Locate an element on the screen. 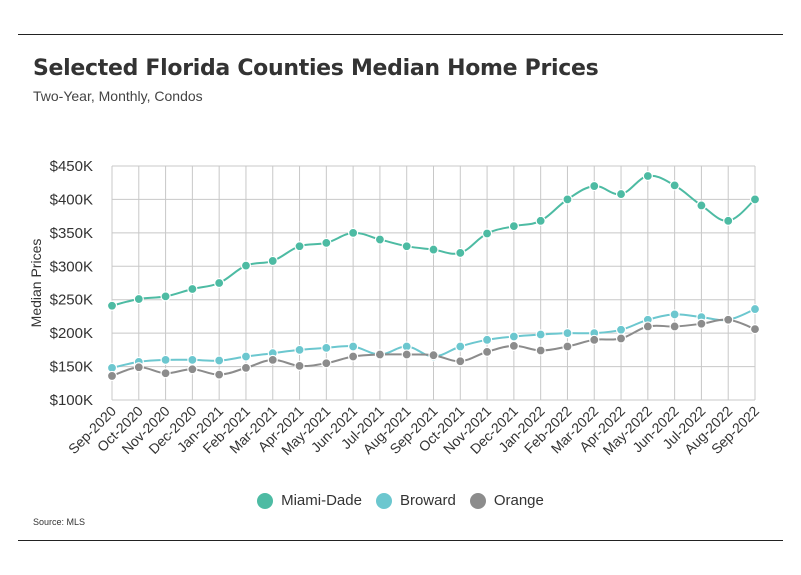  chart-subtitle: Two-Year, Monthly, Condos is located at coordinates (118, 96).